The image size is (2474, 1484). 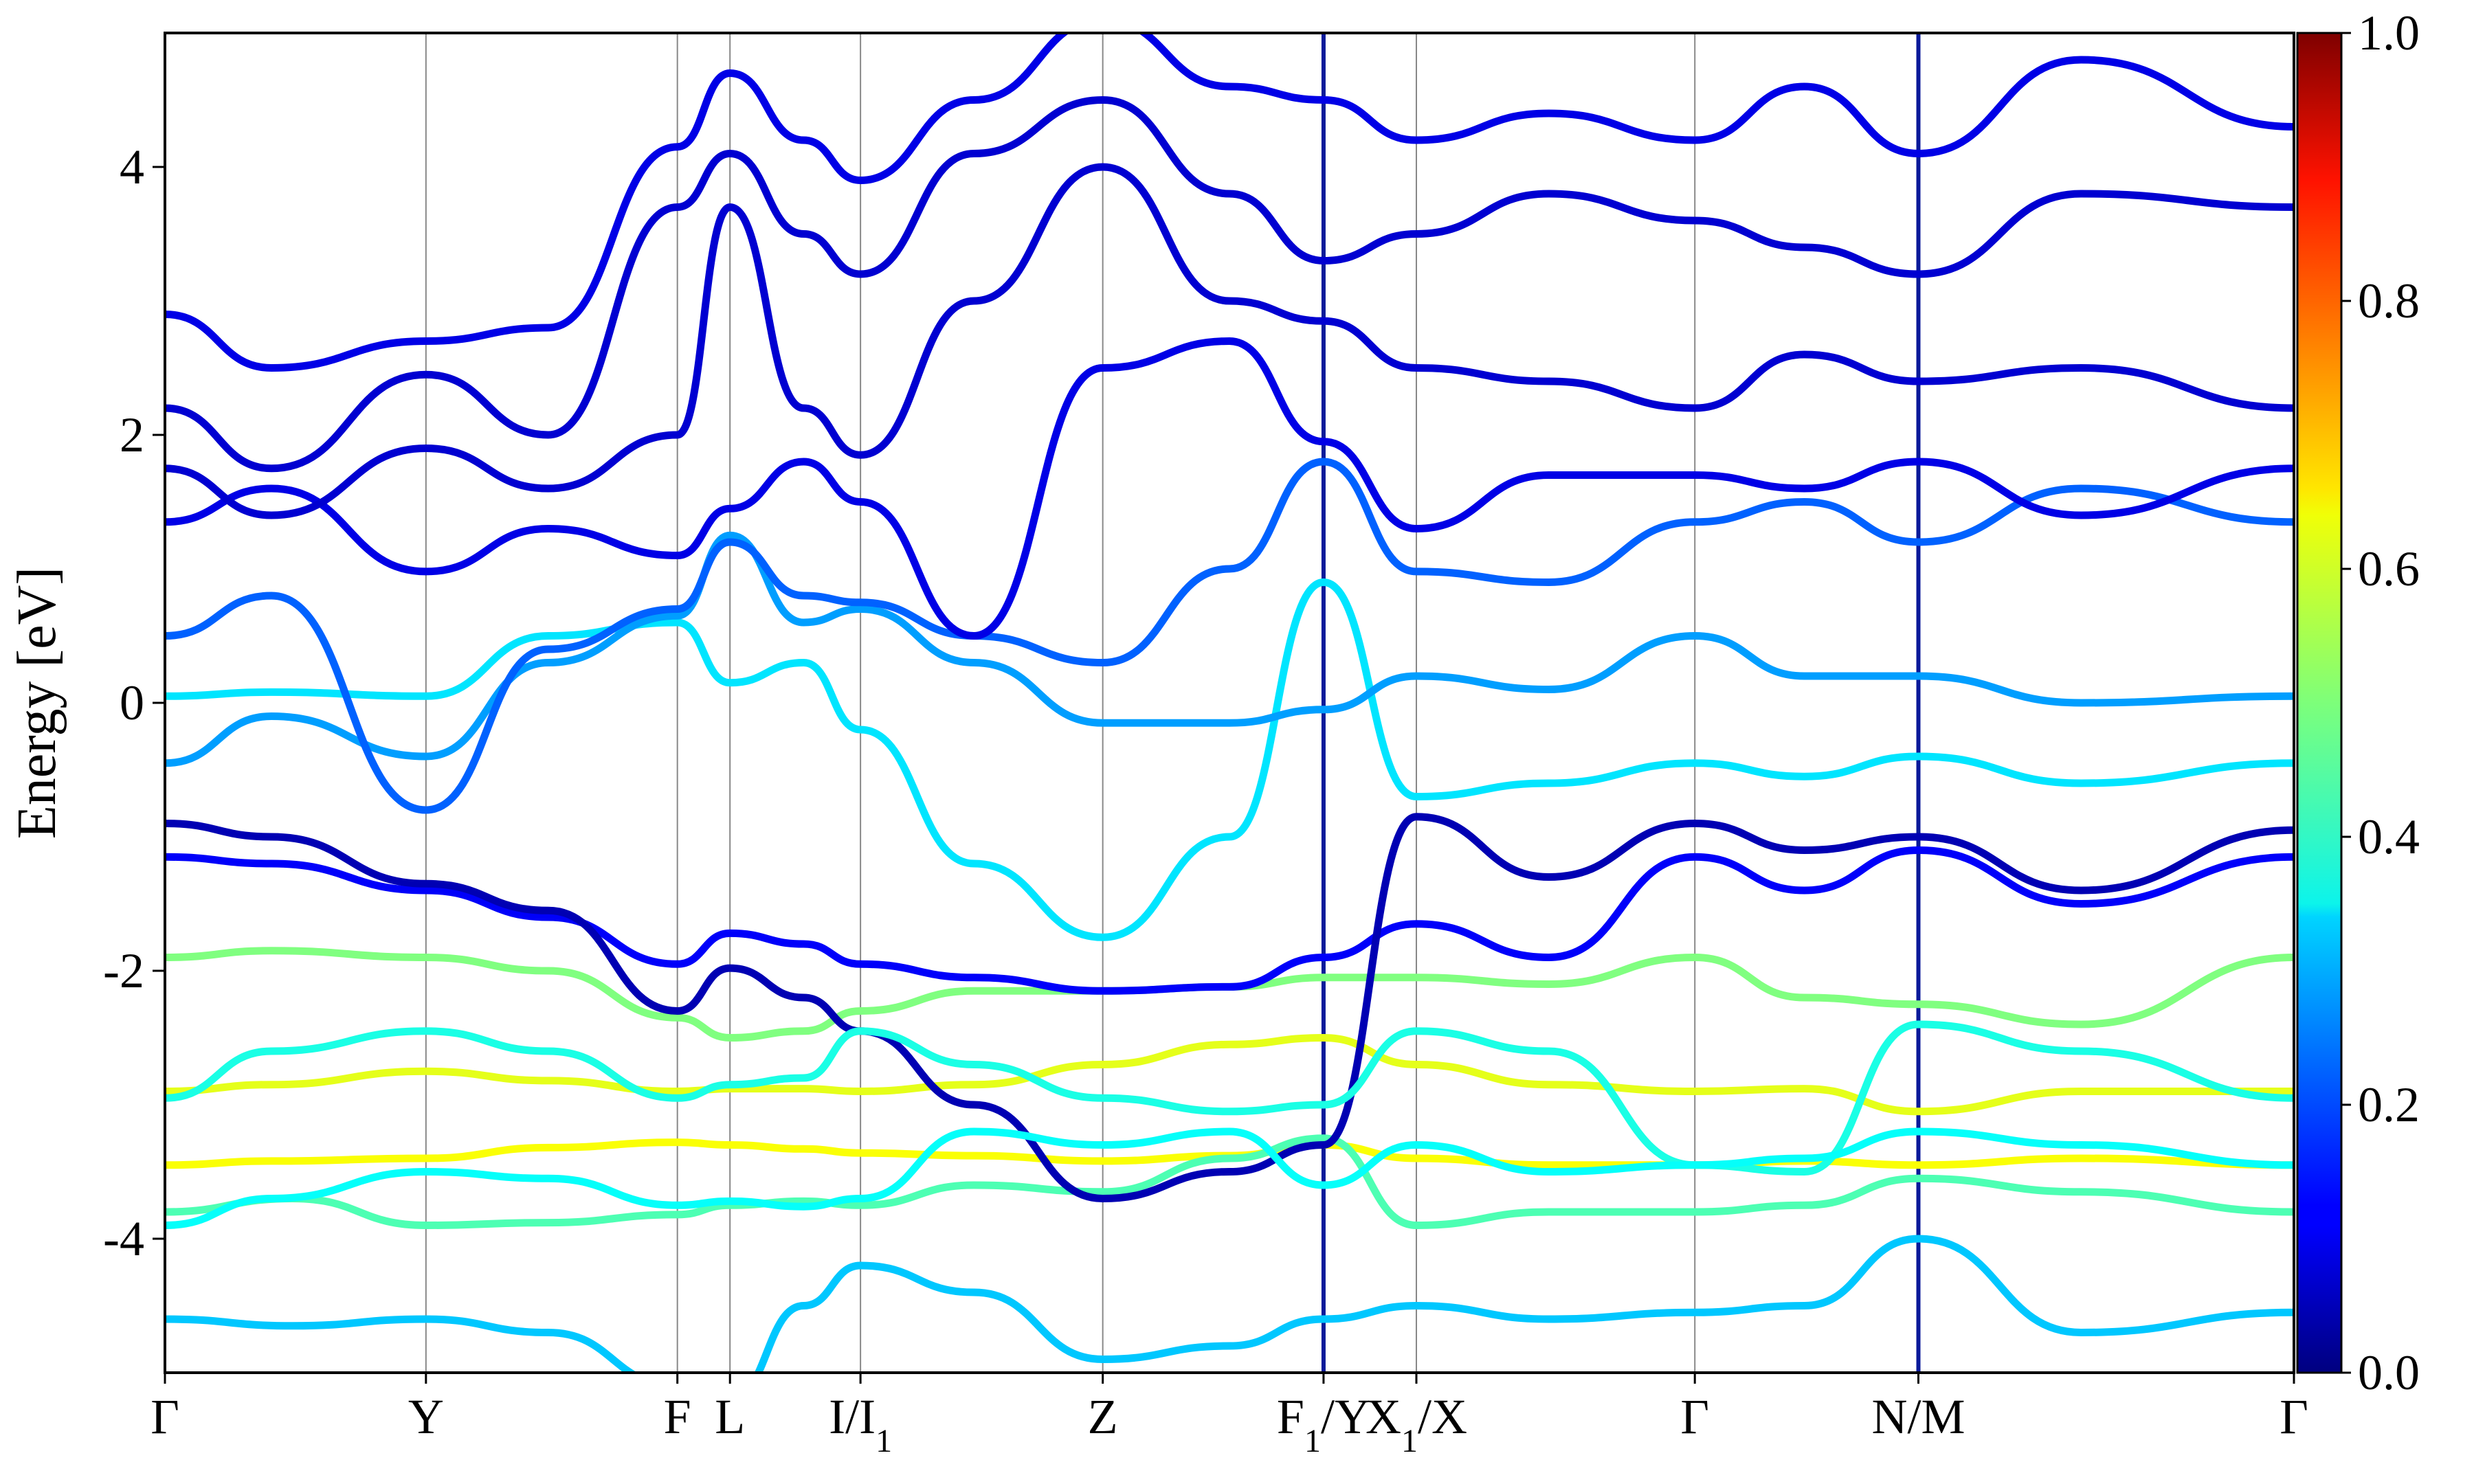 I want to click on y-tick-label: -4, so click(x=123, y=1238).